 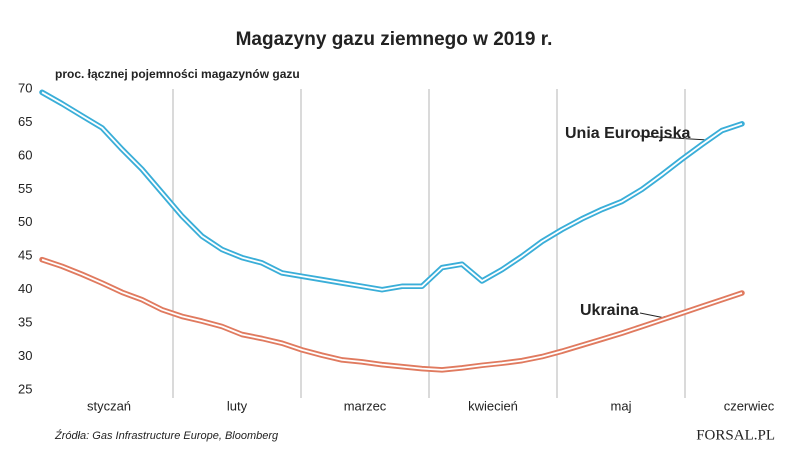 What do you see at coordinates (749, 405) in the screenshot?
I see `x-tick-label: czerwiec` at bounding box center [749, 405].